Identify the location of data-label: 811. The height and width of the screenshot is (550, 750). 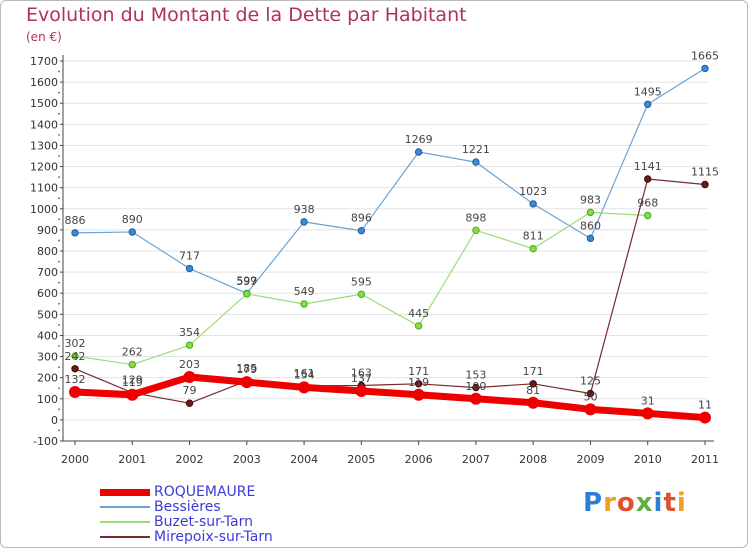
(533, 236).